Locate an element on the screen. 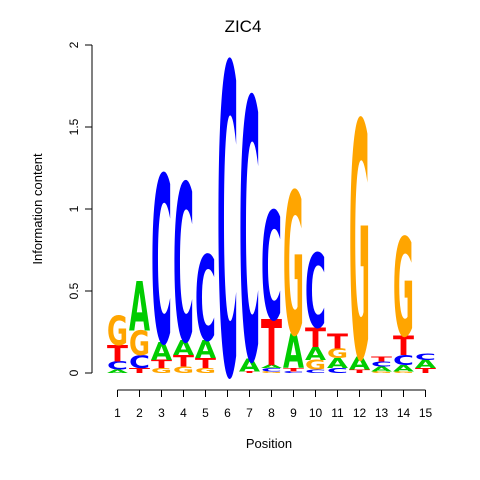 This screenshot has width=480, height=480. y-axis: 0 0.5 1 1.5 2 is located at coordinates (80, 208).